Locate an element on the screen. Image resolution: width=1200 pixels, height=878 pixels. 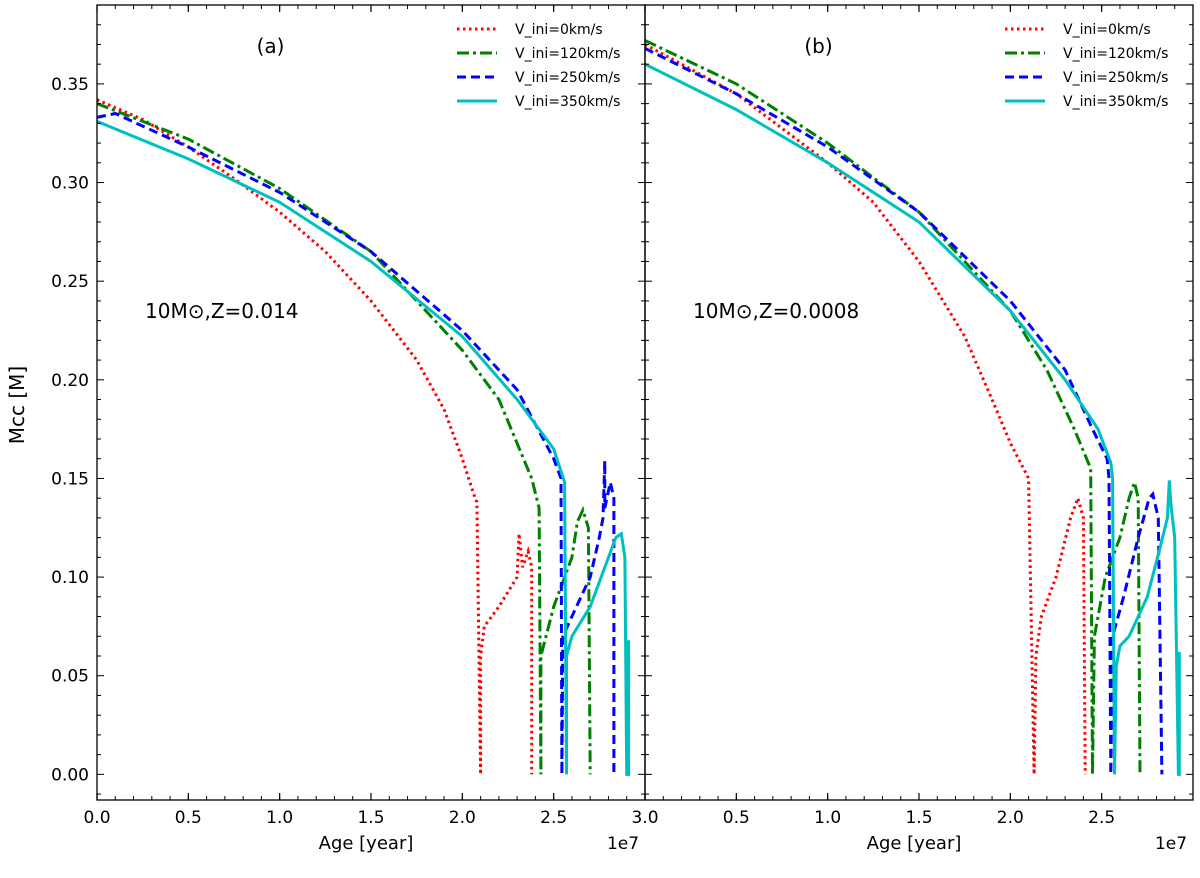
y-tick-label: 0.00 is located at coordinates (70, 775).